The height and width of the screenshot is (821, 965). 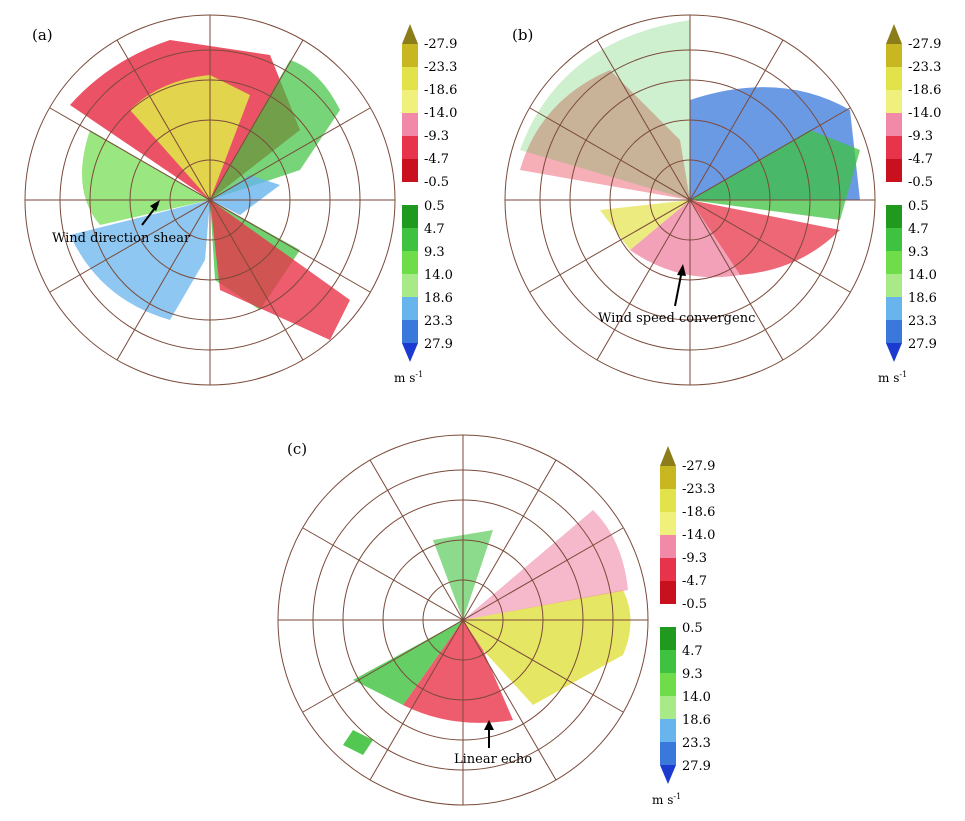 I want to click on echo-region-b, so click(x=690, y=149).